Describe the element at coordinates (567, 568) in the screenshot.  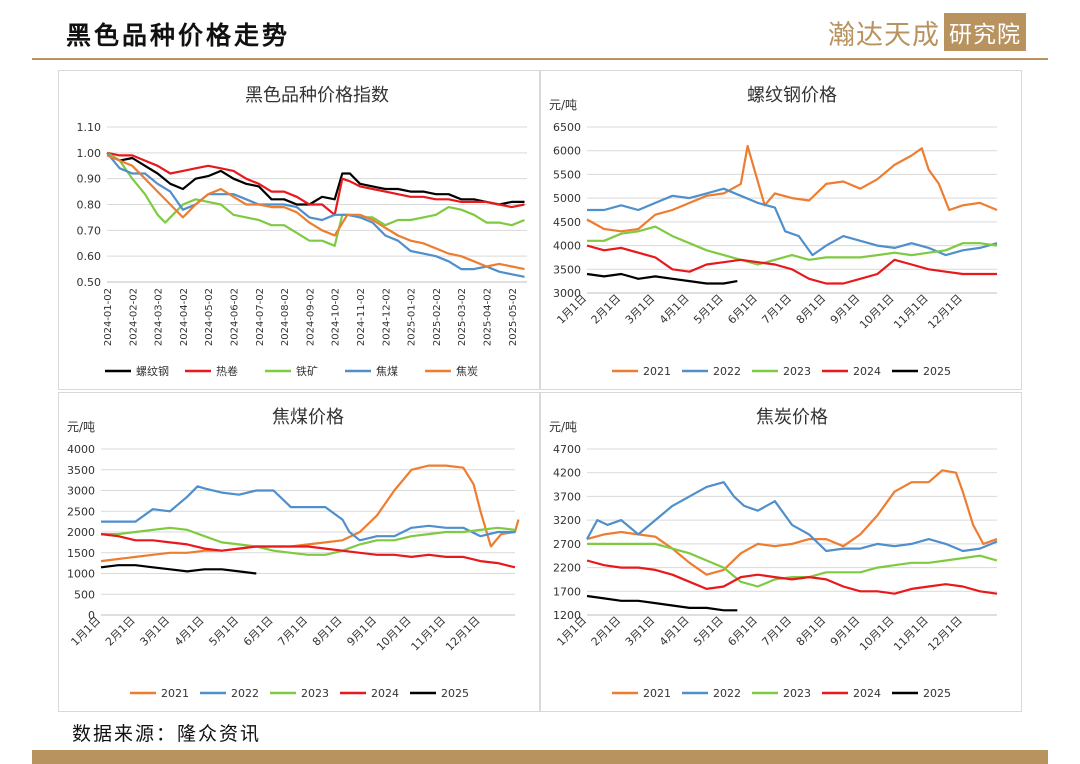
I see `y-tick-label: 2200` at that location.